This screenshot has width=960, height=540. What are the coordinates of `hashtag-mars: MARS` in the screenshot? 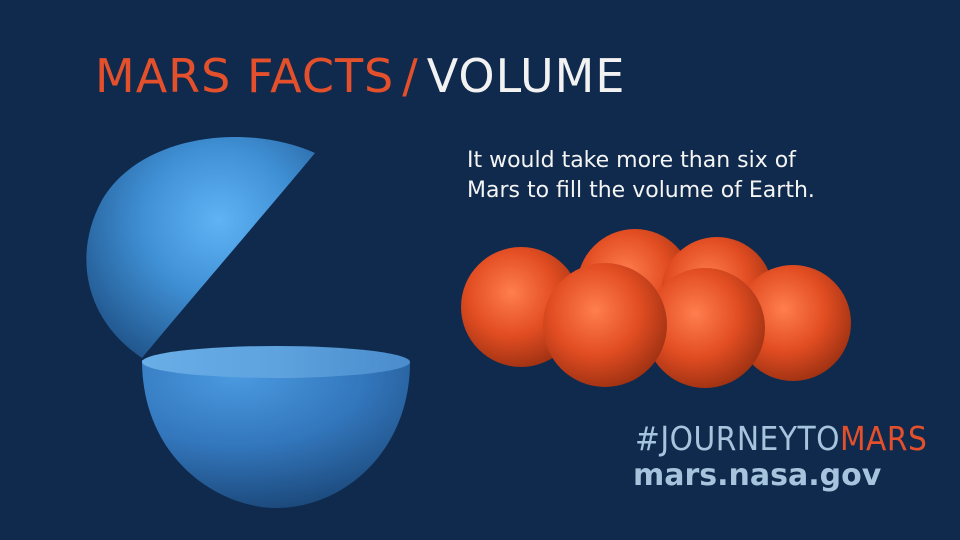 It's located at (883, 438).